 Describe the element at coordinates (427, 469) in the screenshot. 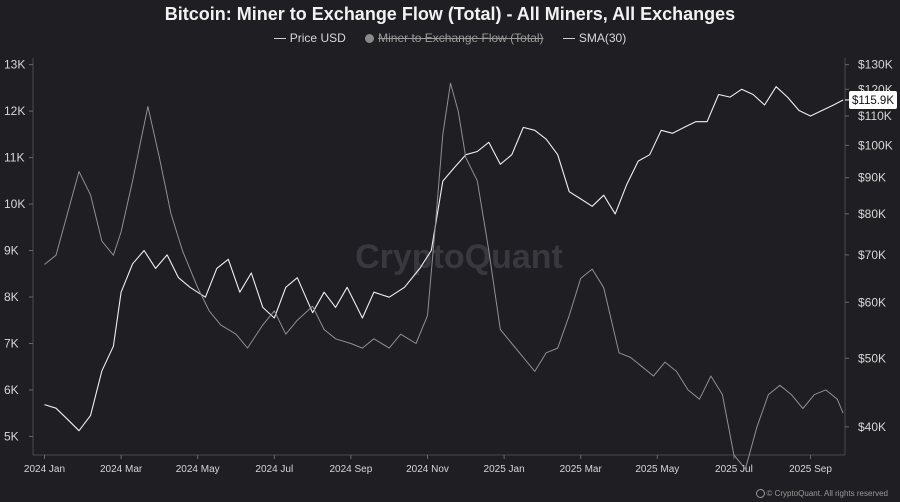

I see `x-tick-label: 2024 Nov` at that location.